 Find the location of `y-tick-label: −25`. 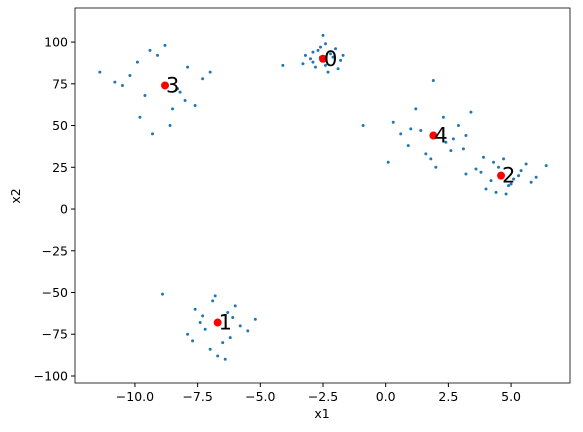

y-tick-label: −25 is located at coordinates (55, 250).